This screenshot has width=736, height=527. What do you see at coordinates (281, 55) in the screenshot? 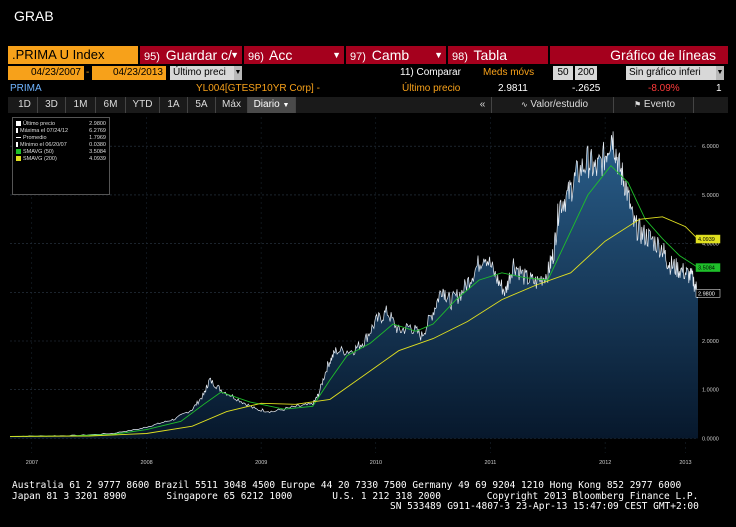
I see `actions-button-label: Acc` at bounding box center [281, 55].